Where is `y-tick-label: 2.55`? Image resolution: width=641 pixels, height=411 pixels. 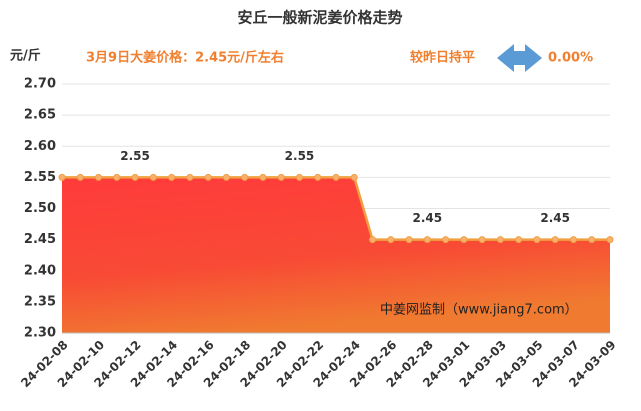 y-tick-label: 2.55 is located at coordinates (40, 177).